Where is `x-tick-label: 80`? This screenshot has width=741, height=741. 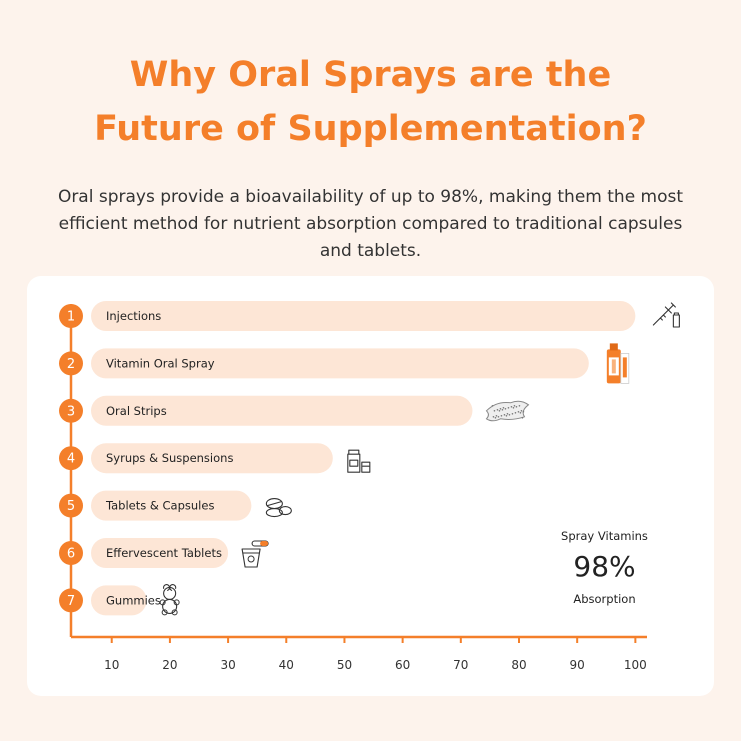 x-tick-label: 80 is located at coordinates (518, 665).